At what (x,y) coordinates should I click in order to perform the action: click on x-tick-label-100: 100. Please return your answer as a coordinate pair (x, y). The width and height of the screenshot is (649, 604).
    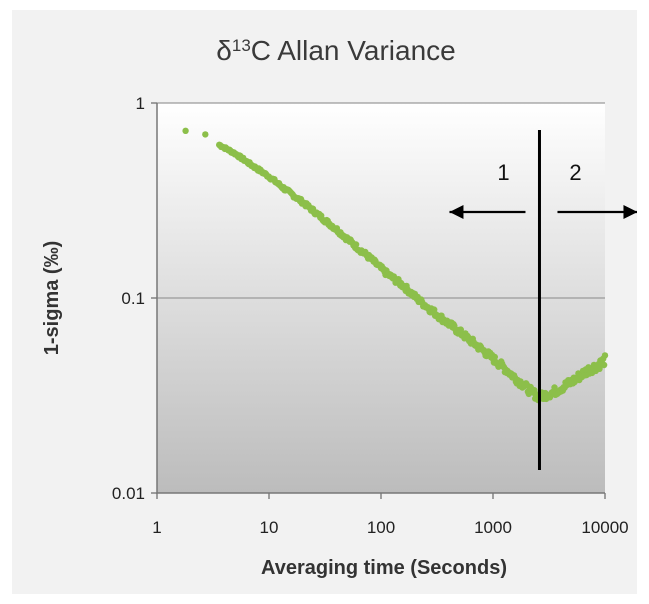
    Looking at the image, I should click on (381, 527).